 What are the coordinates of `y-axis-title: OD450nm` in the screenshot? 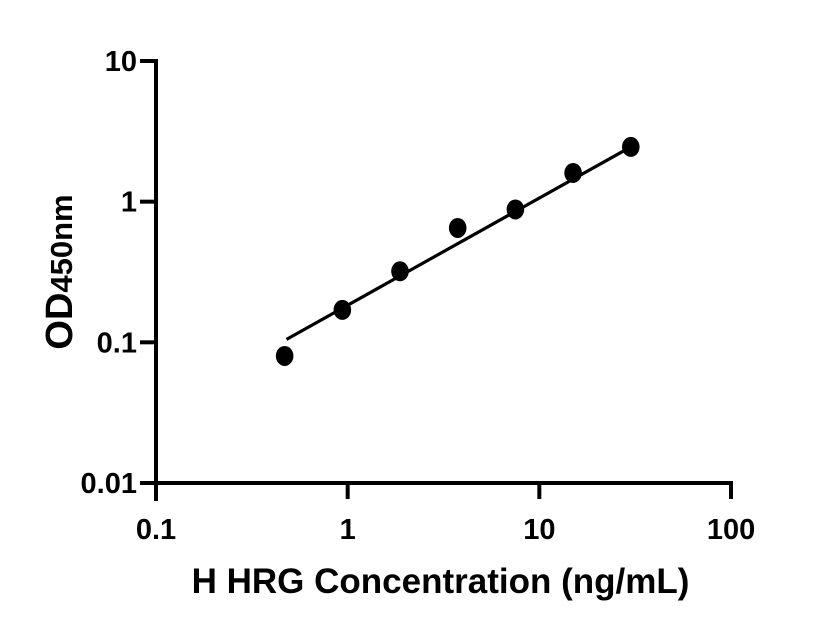 It's located at (60, 271).